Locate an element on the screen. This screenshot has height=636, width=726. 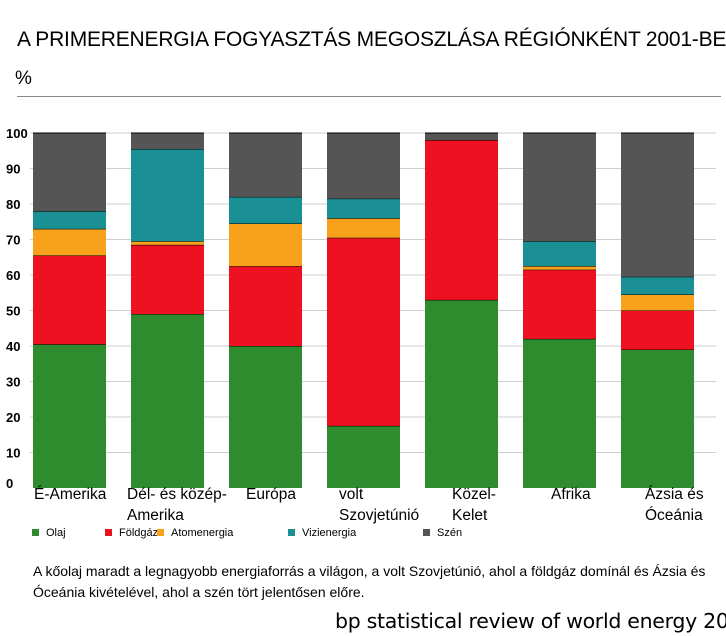
x-tick-label: Dél- és közép- Amerika is located at coordinates (177, 505).